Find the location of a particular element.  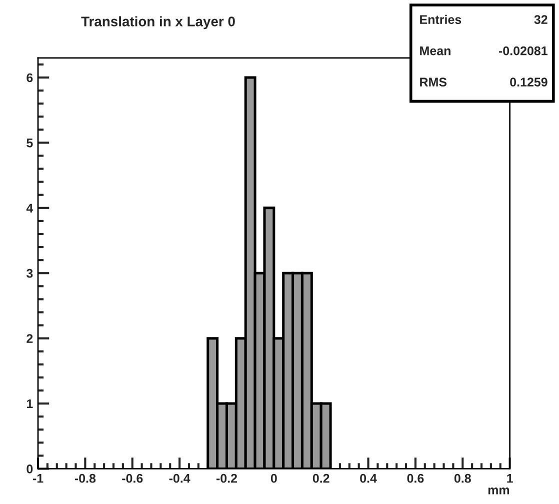

x-tick-label: 0.8 is located at coordinates (462, 478).